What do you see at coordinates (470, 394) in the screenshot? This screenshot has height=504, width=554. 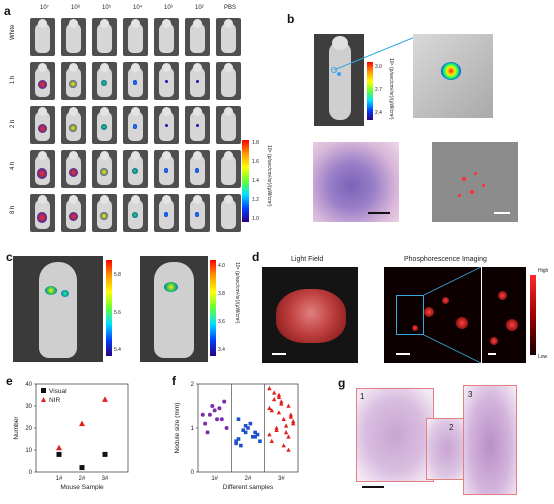 I see `region-3-label: 3` at bounding box center [470, 394].